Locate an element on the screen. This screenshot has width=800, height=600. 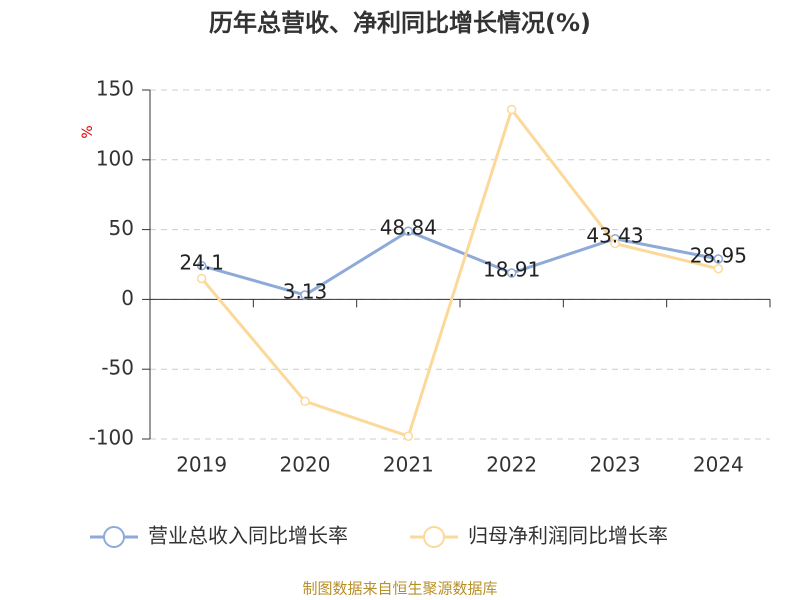
y-tick-label: 50 is located at coordinates (121, 228).